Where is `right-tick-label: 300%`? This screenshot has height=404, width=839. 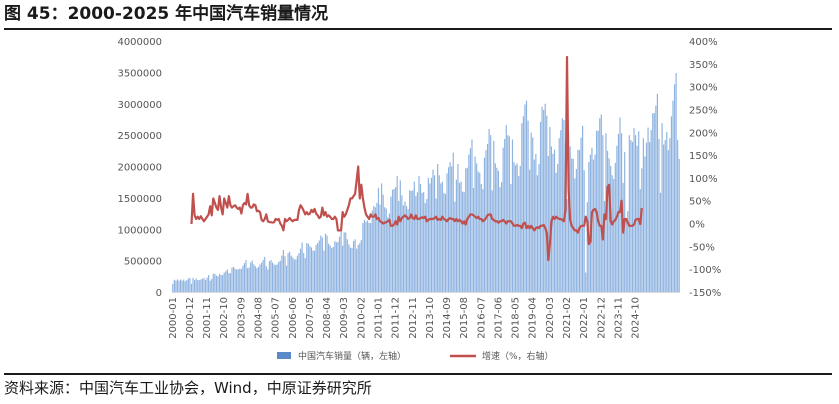
right-tick-label: 300% is located at coordinates (703, 88).